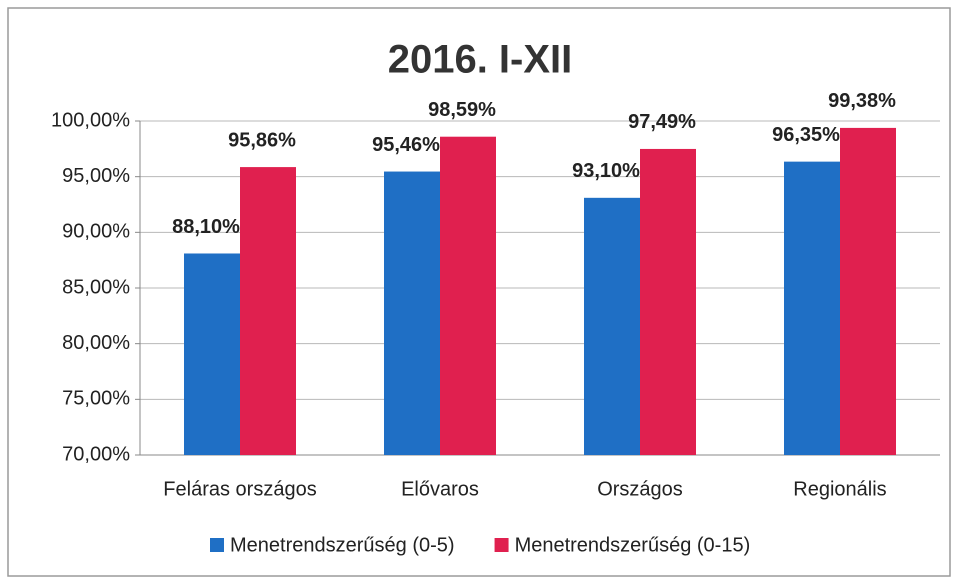 This screenshot has height=583, width=959. I want to click on chart-title: 2016. I-XII, so click(480, 60).